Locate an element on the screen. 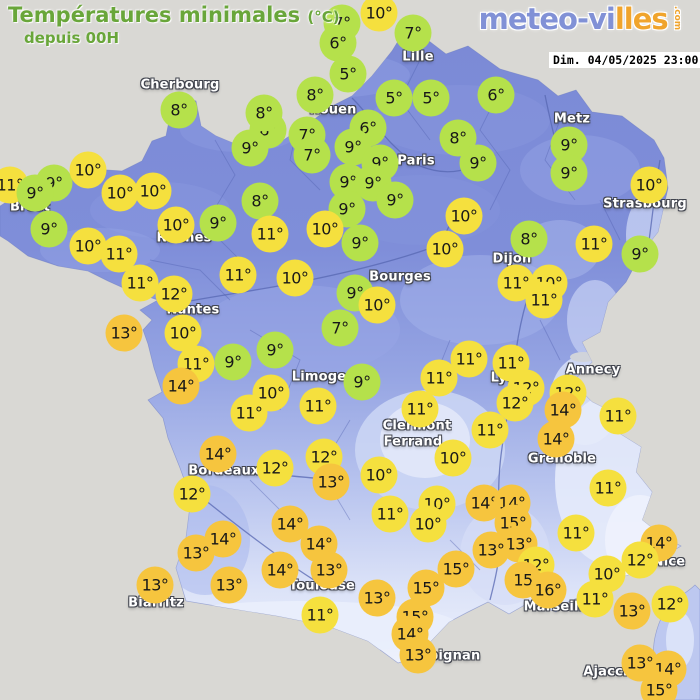  city-label-paris: Paris is located at coordinates (416, 161).